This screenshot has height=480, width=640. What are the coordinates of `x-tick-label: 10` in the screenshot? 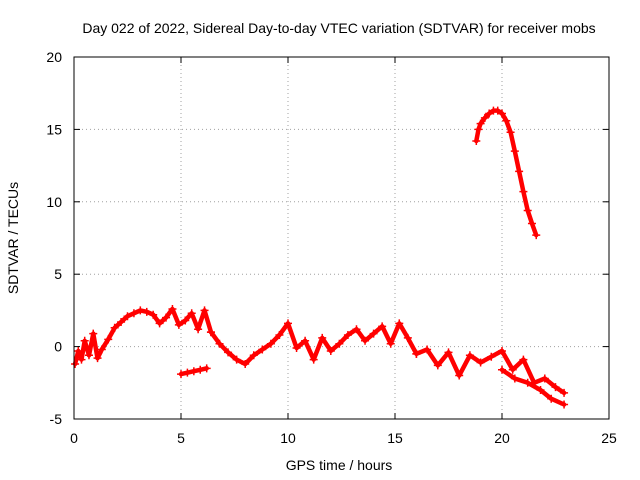 It's located at (288, 438).